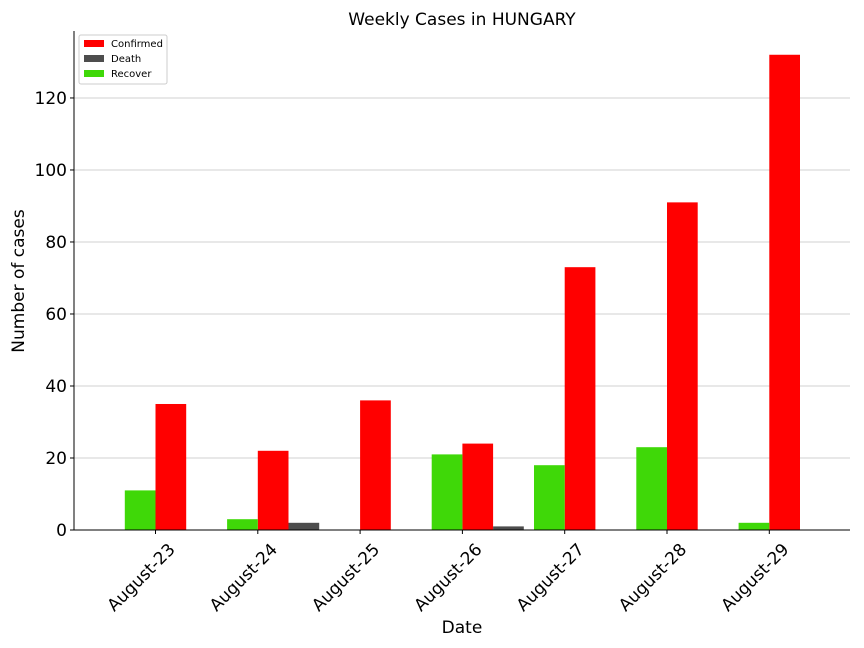 The height and width of the screenshot is (648, 864). I want to click on x-tick-label: August-26, so click(449, 578).